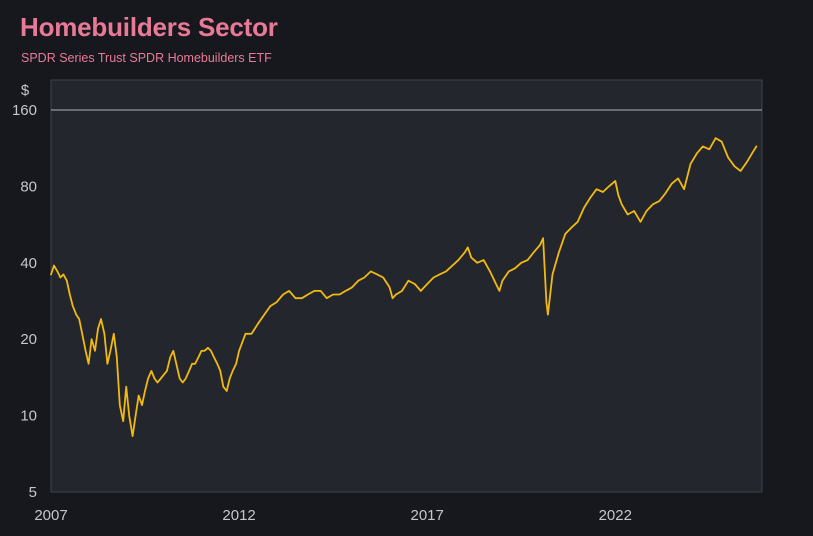  What do you see at coordinates (33, 492) in the screenshot?
I see `y-tick-label-5: 5` at bounding box center [33, 492].